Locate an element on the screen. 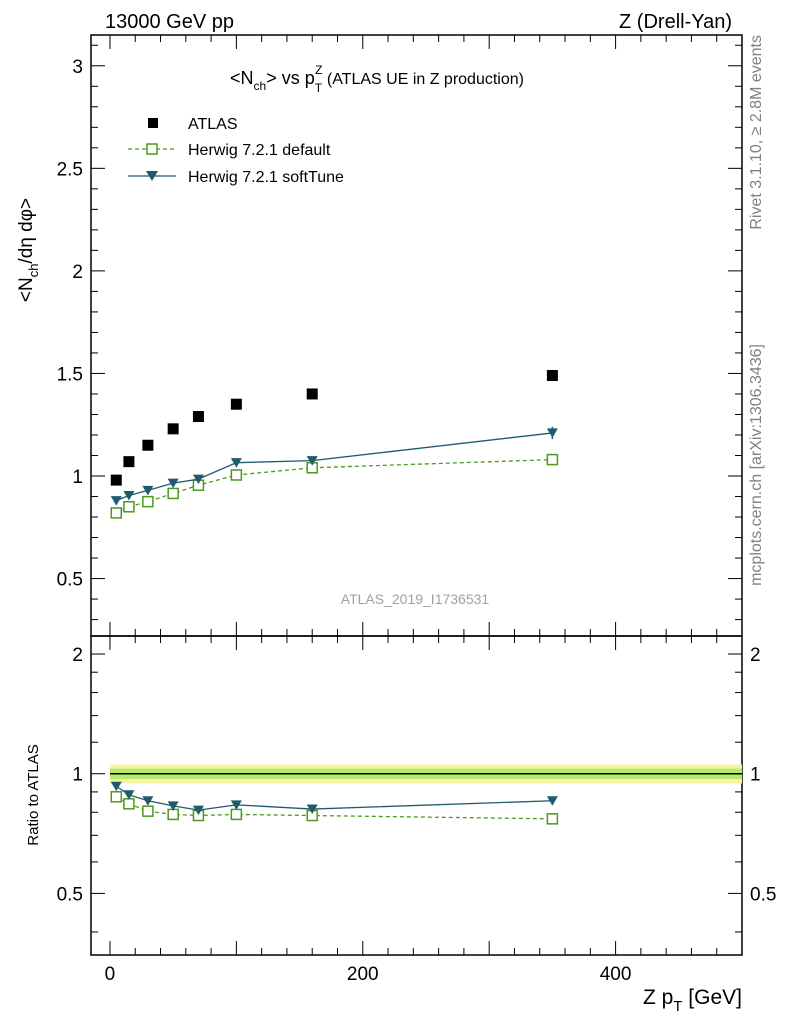  x-tick-label: 400 is located at coordinates (616, 974).